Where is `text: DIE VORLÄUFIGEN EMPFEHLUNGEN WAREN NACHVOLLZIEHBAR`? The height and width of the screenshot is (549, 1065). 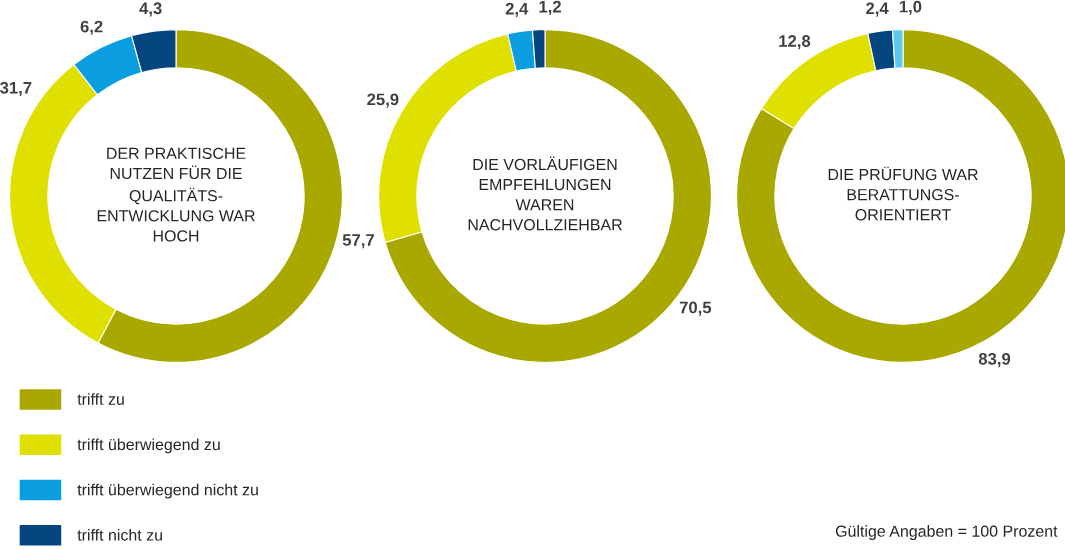 text: DIE VORLÄUFIGEN EMPFEHLUNGEN WAREN NACHVOLLZIEHBAR is located at coordinates (545, 193).